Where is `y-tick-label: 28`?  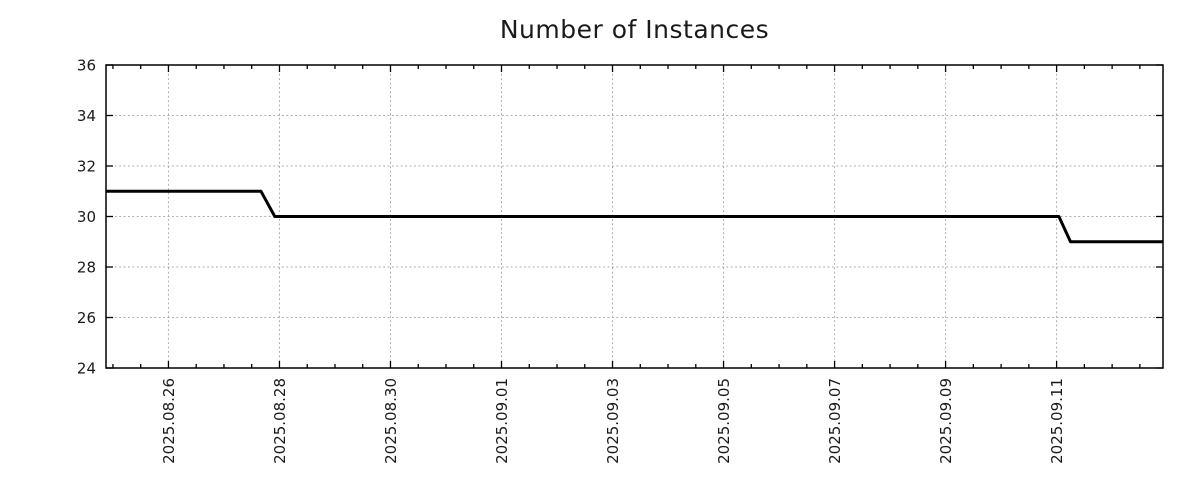 y-tick-label: 28 is located at coordinates (86, 268).